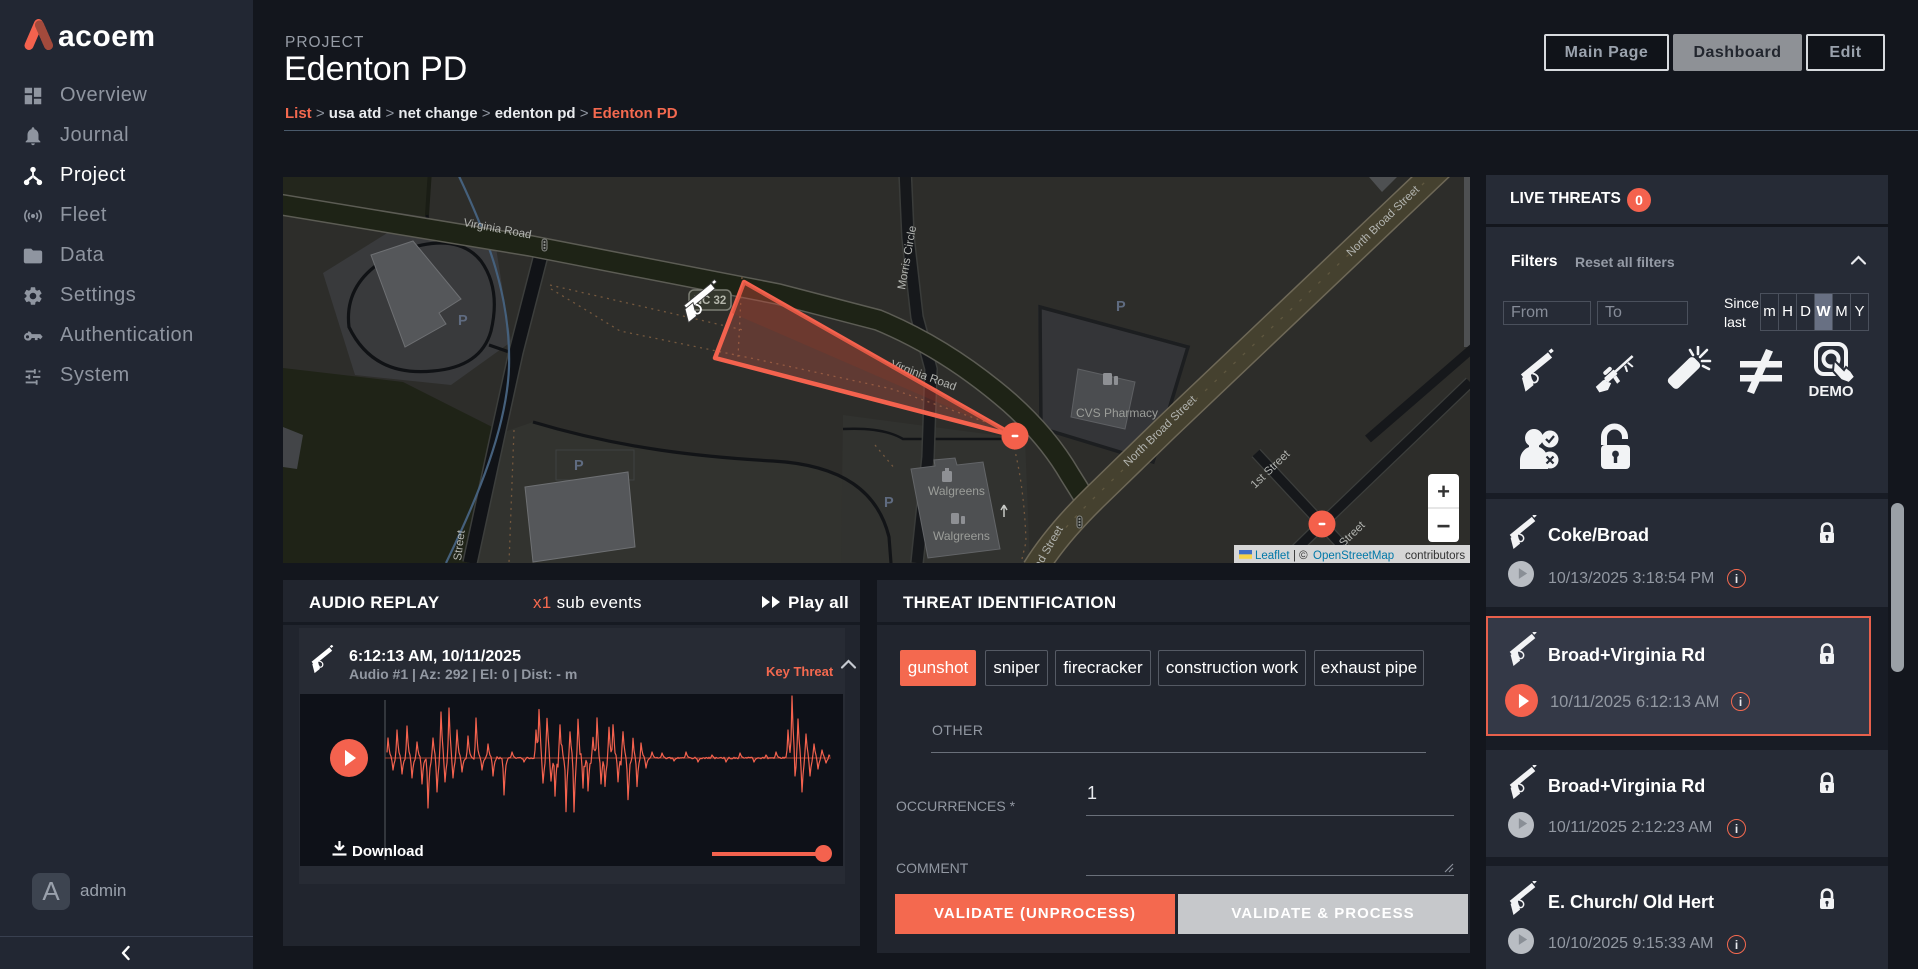  I want to click on svg-text: Street, so click(460, 545).